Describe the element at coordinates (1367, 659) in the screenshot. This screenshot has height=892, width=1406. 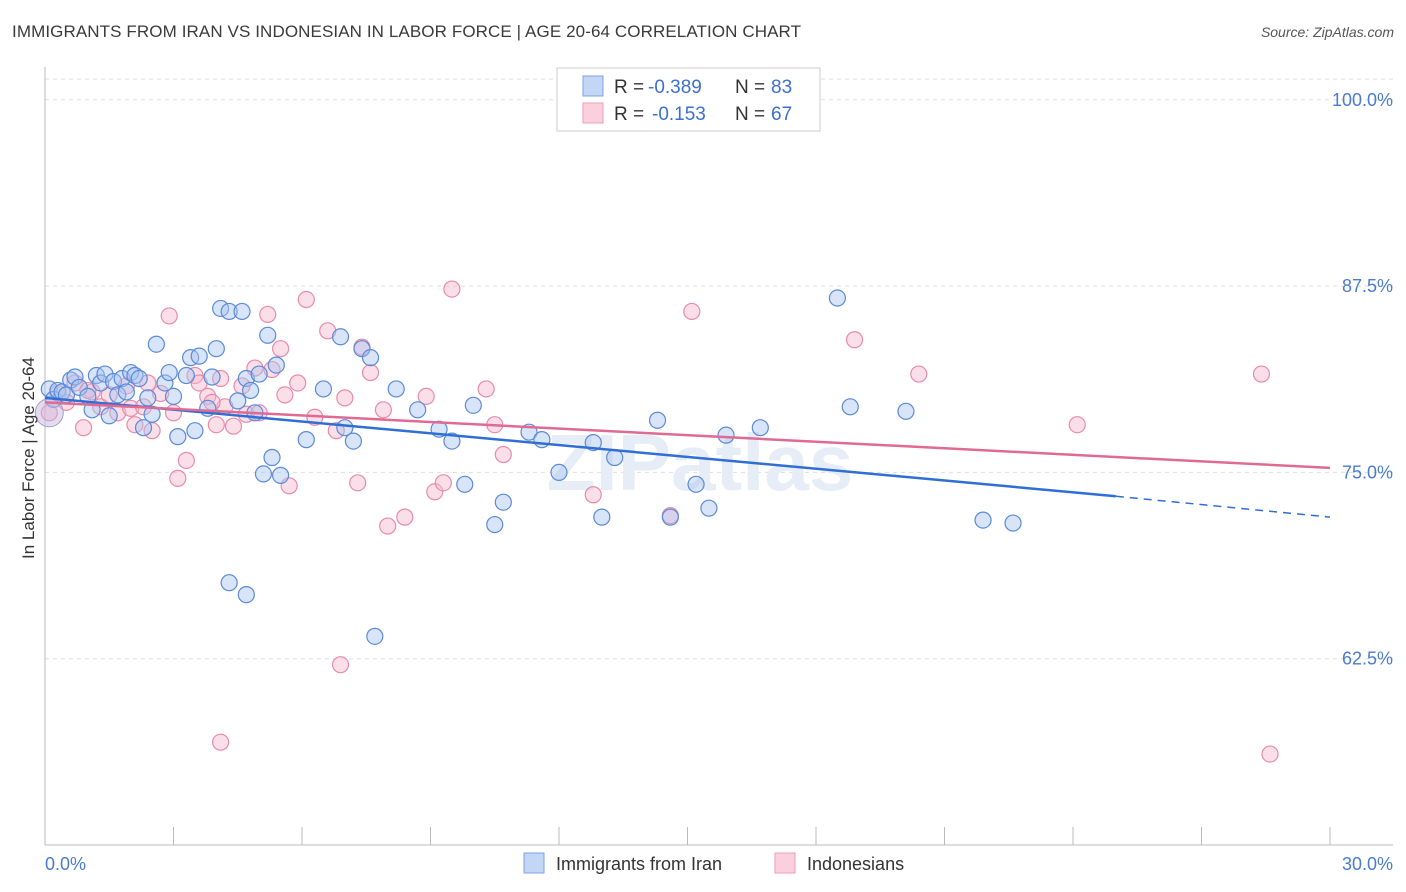
I see `y-tick-label: 62.5%` at that location.